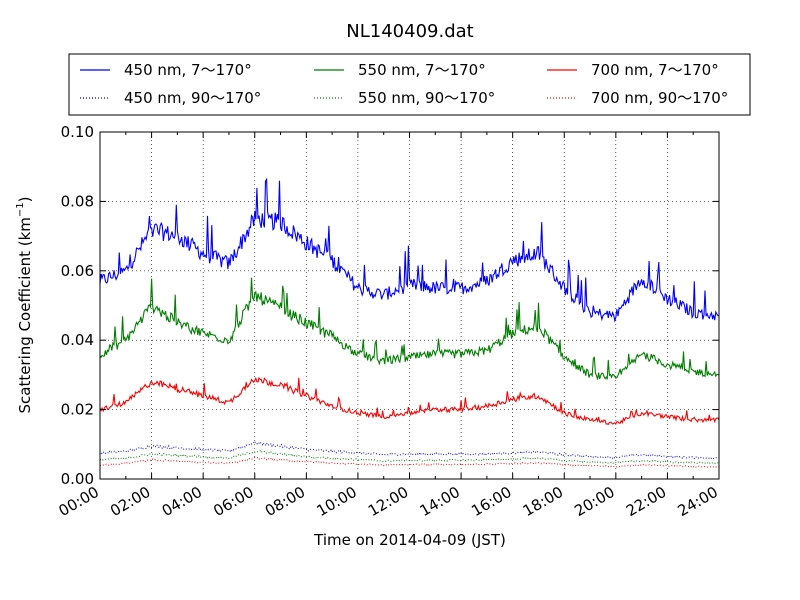 Image resolution: width=800 pixels, height=600 pixels. I want to click on x-tick-label: 24:00, so click(698, 501).